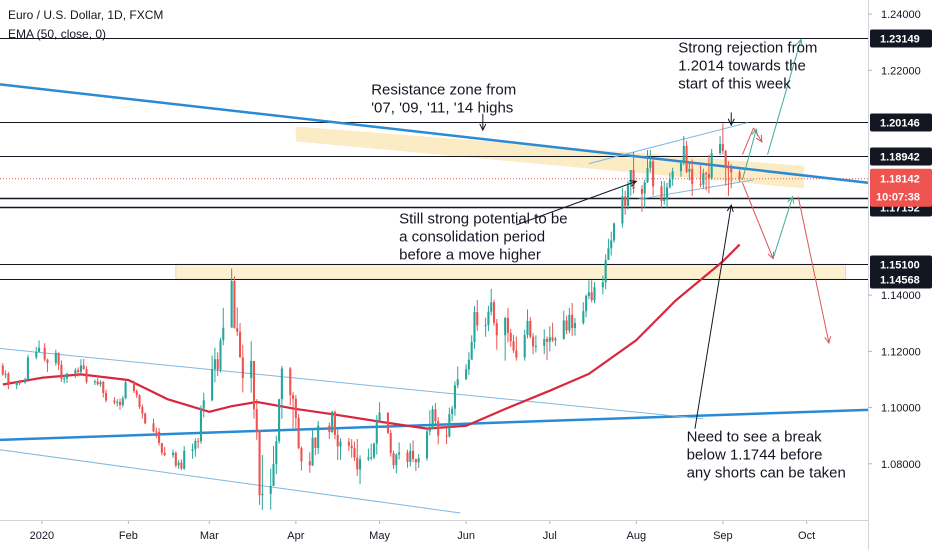 The height and width of the screenshot is (550, 932). What do you see at coordinates (434, 425) in the screenshot?
I see `trendline-major-ascending` at bounding box center [434, 425].